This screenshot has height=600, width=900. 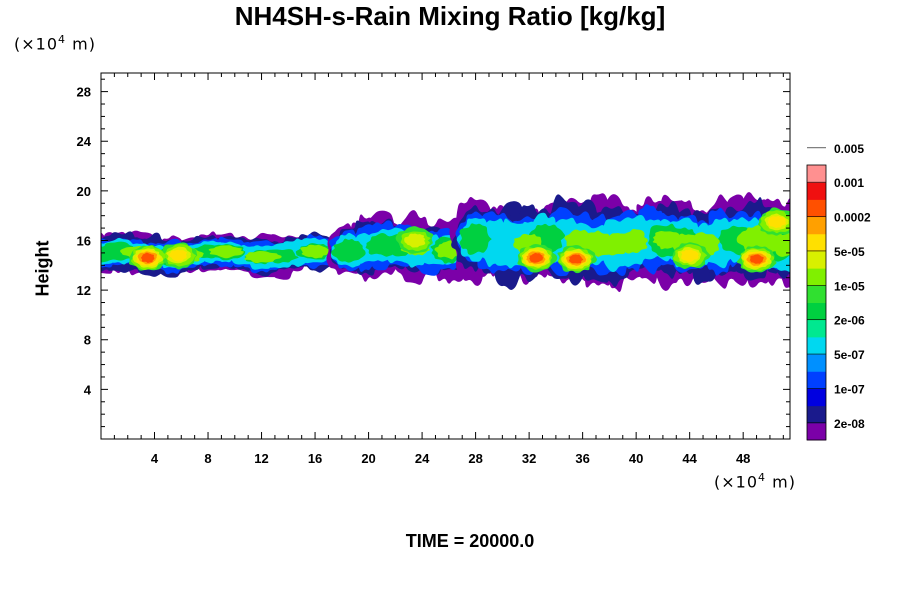 I want to click on x-tick-label: 32, so click(x=529, y=458).